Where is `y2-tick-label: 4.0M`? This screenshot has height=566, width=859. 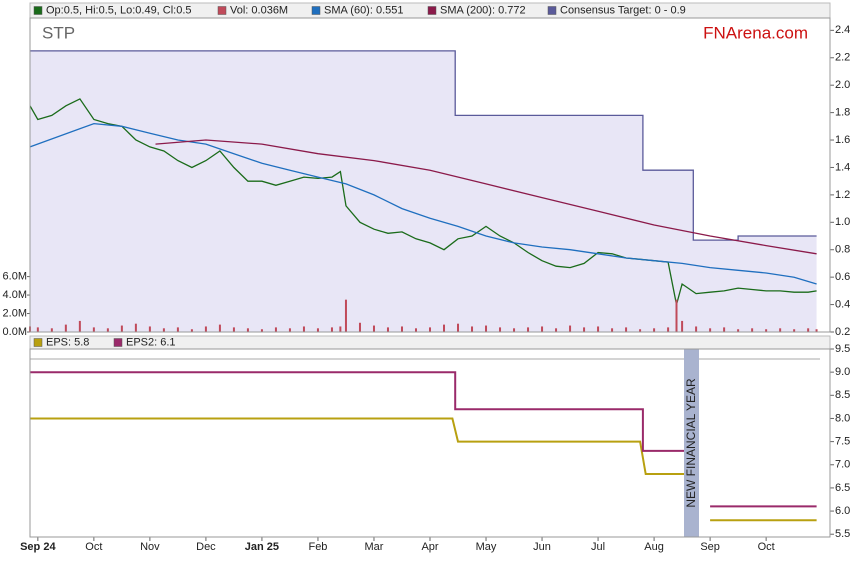
y2-tick-label: 4.0M is located at coordinates (15, 295).